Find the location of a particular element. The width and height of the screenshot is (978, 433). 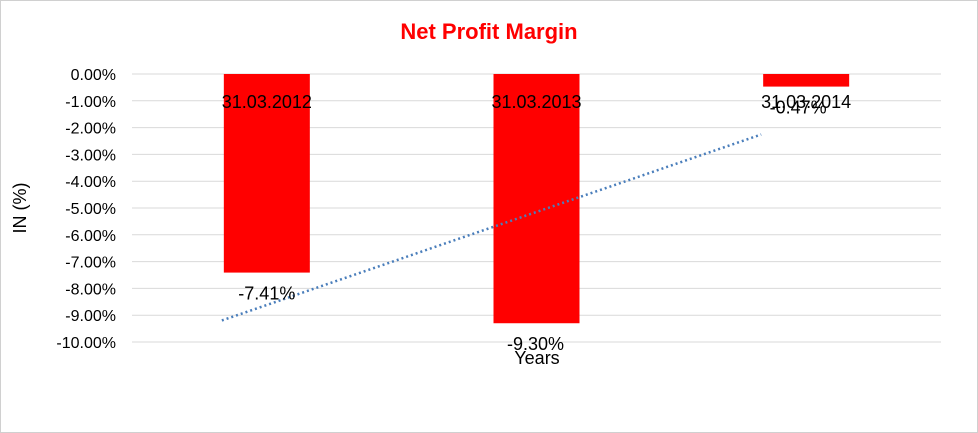

y-tick-label: -5.00% is located at coordinates (90, 209).